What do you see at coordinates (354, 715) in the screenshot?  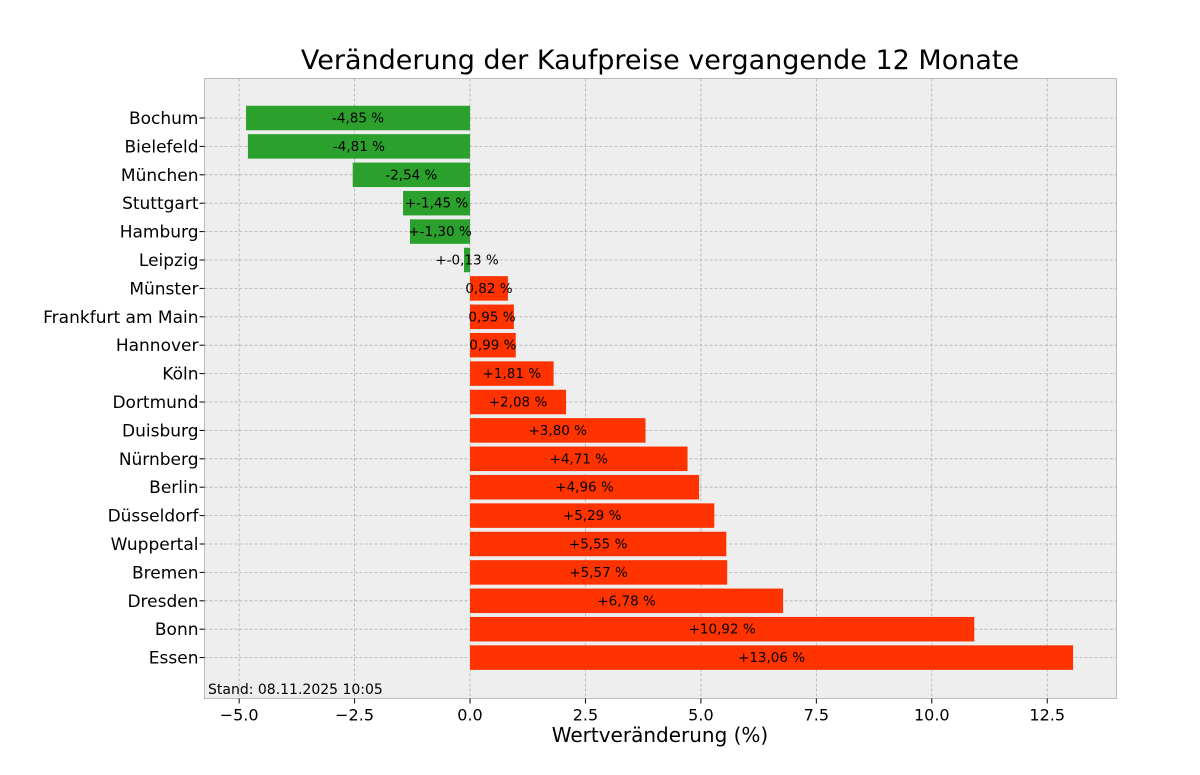 I see `x-tick-label: −2.5` at bounding box center [354, 715].